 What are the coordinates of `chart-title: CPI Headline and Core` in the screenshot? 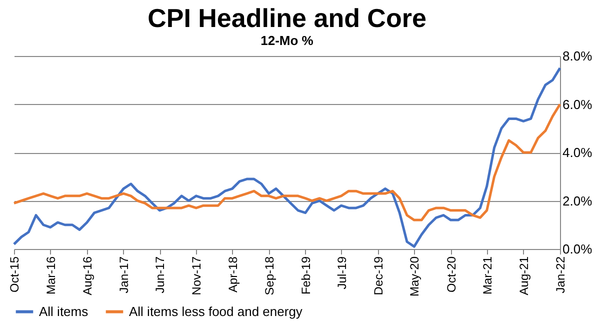 It's located at (287, 18).